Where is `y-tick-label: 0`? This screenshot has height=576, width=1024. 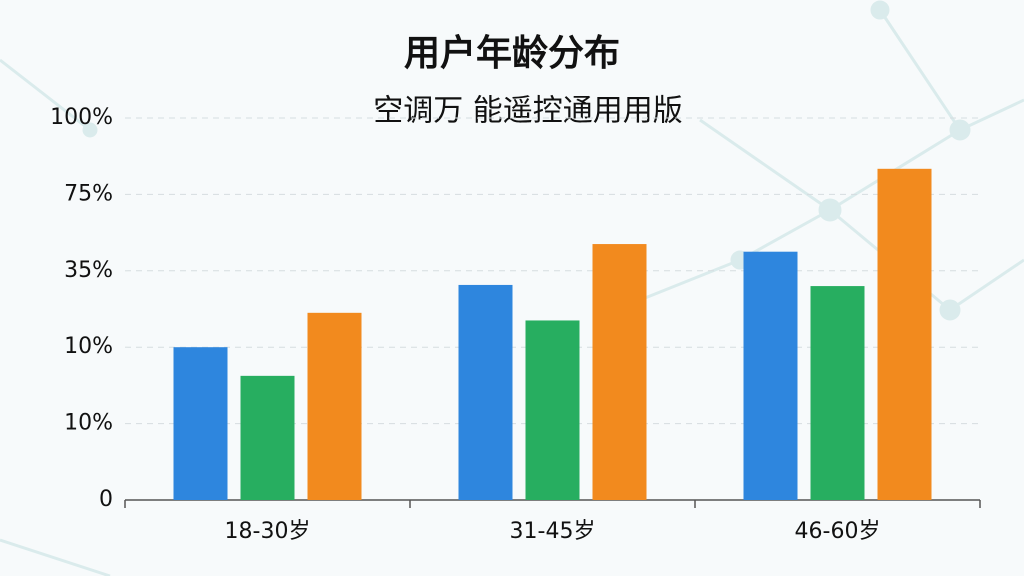
y-tick-label: 0 is located at coordinates (106, 499).